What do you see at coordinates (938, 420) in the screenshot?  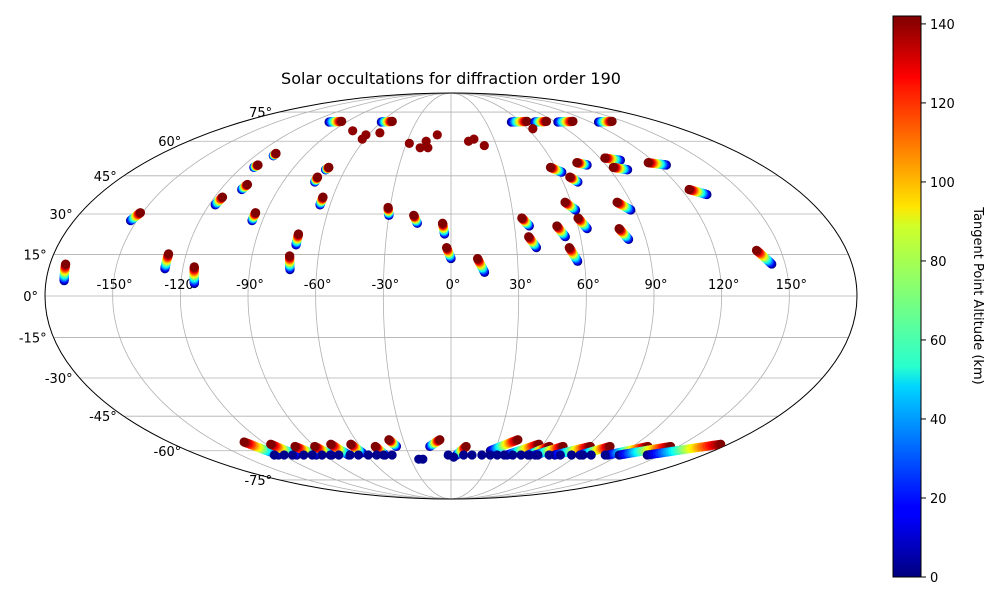 I see `colorbar-tick-label: 40` at bounding box center [938, 420].